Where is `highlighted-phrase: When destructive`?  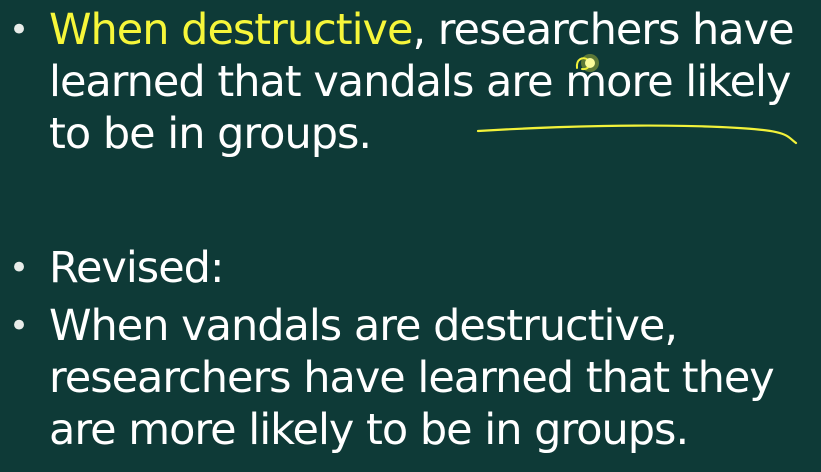
highlighted-phrase: When destructive is located at coordinates (231, 30).